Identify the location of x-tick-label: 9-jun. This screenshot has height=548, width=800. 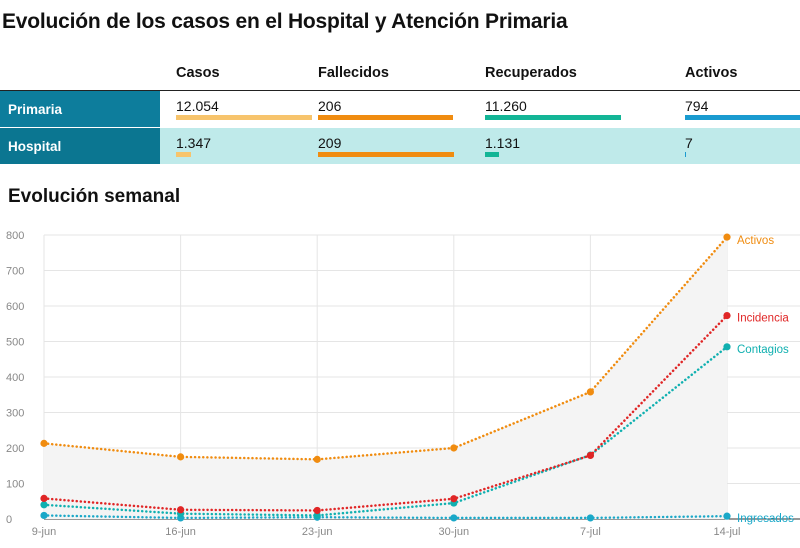
(44, 532).